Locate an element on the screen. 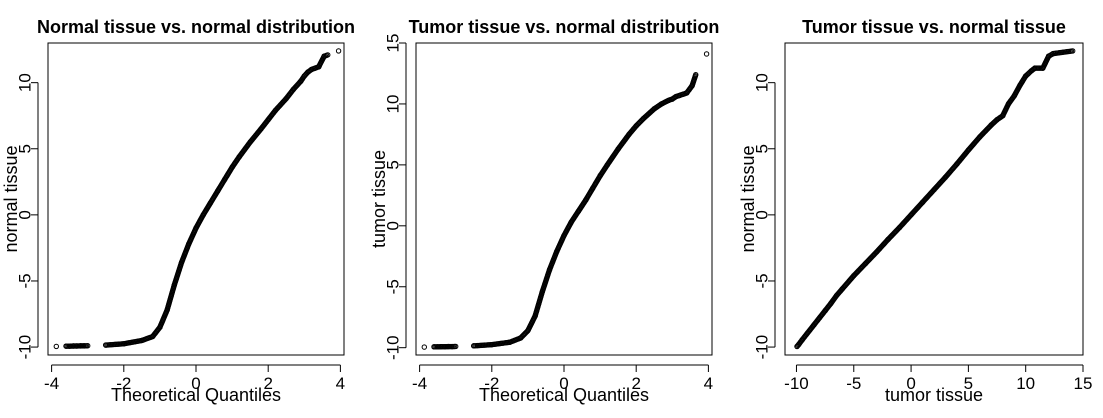  panel-3-x-tick-label: -10 is located at coordinates (796, 383).